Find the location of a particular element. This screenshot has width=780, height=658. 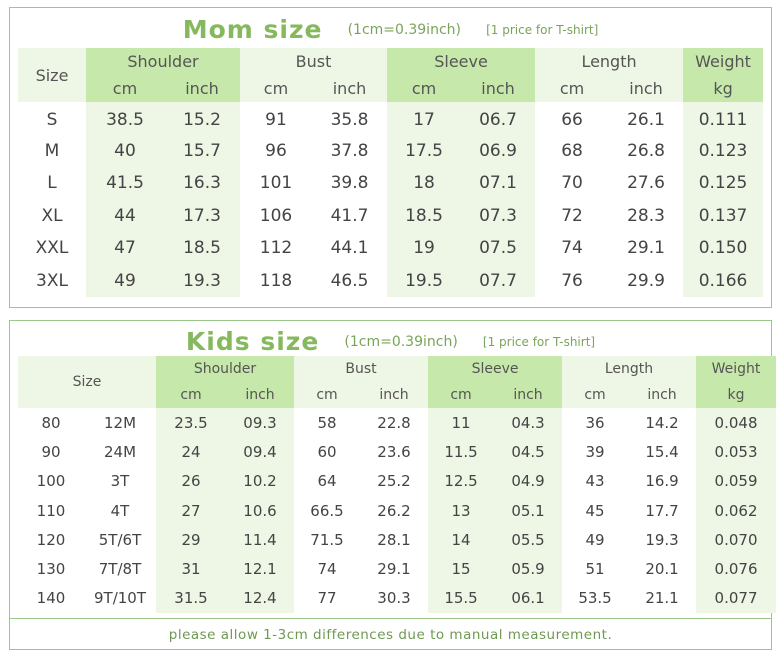

kids-table-row: 80 12M 23.5 09.3 58 22.8 11 04.3 36 14.2 0.048 is located at coordinates (397, 423).